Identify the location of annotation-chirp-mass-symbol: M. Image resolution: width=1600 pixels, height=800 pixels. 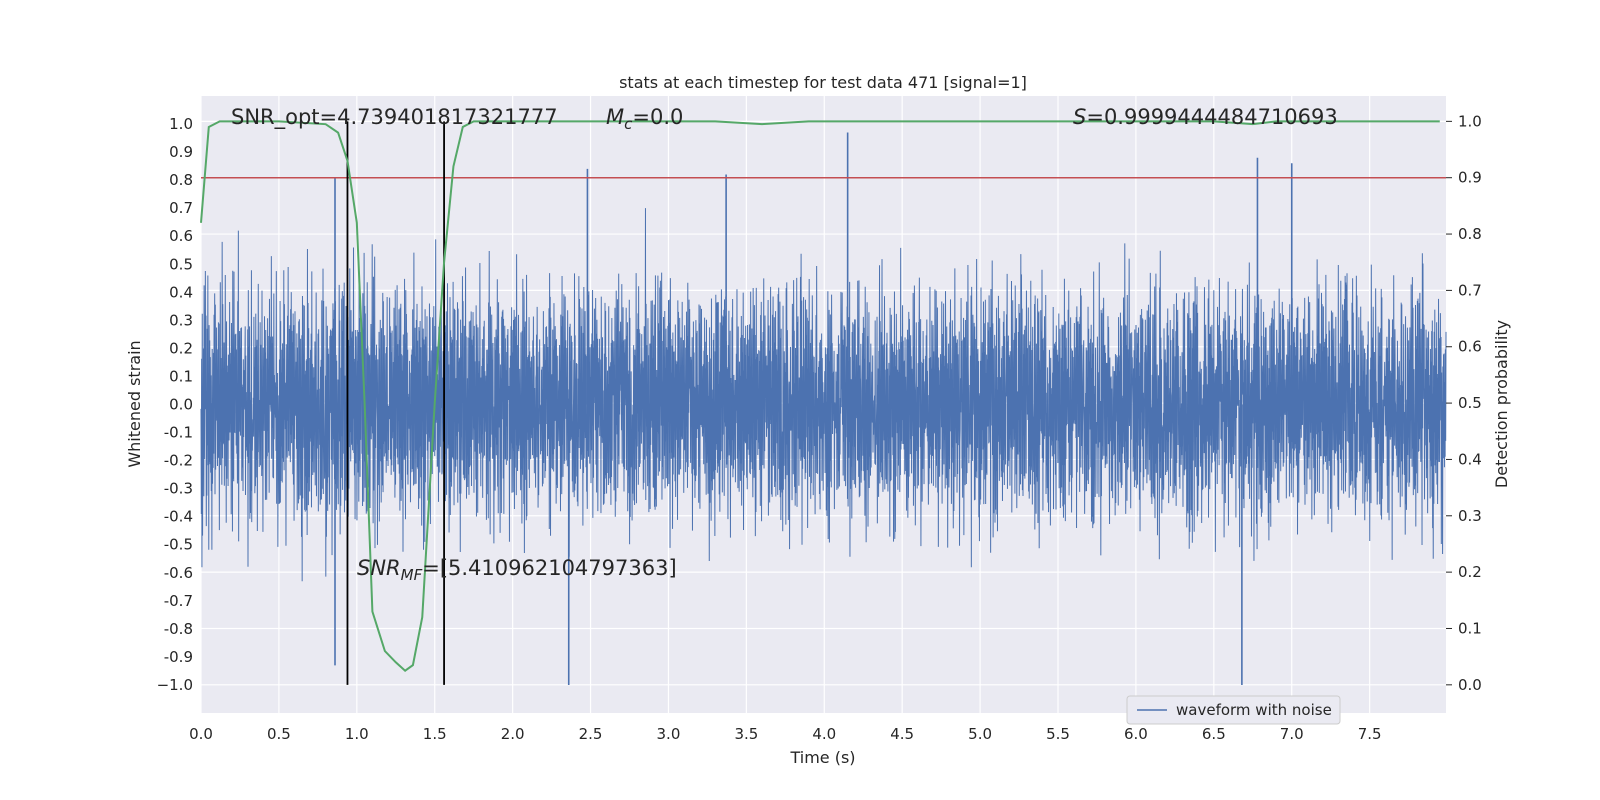
(615, 117).